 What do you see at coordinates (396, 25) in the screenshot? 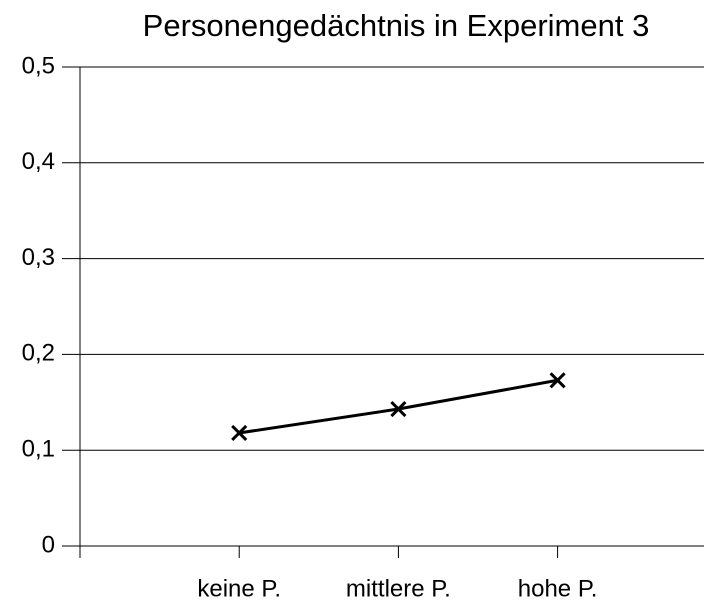
I see `chart-title: Personengedächtnis in Experiment 3` at bounding box center [396, 25].